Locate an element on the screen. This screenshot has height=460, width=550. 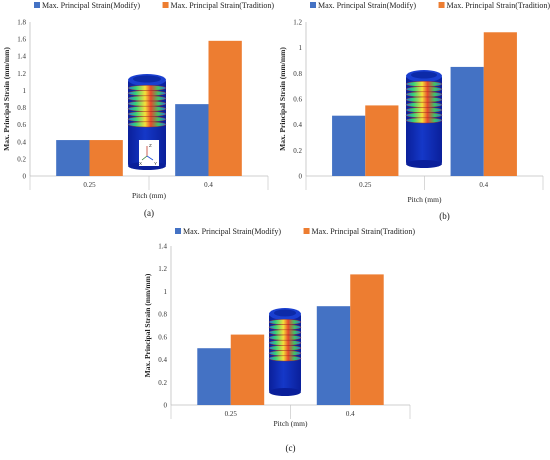
y-tick-label: 1.6 is located at coordinates (21, 40).